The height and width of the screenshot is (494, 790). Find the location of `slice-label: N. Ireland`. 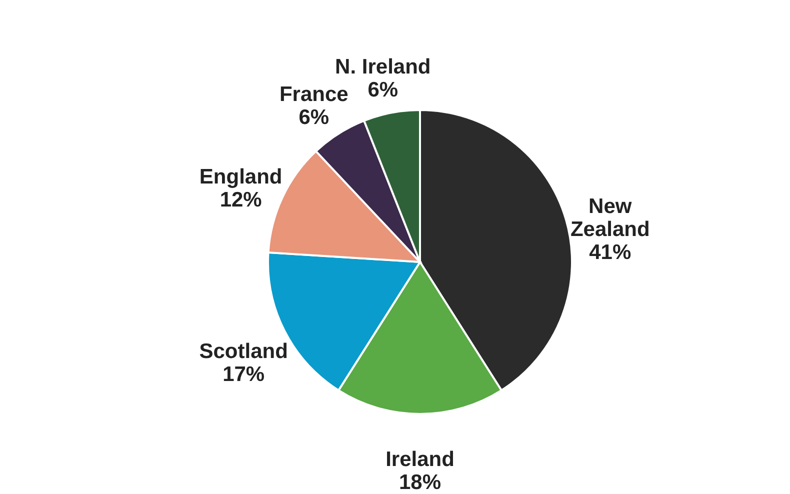

slice-label: N. Ireland is located at coordinates (383, 67).